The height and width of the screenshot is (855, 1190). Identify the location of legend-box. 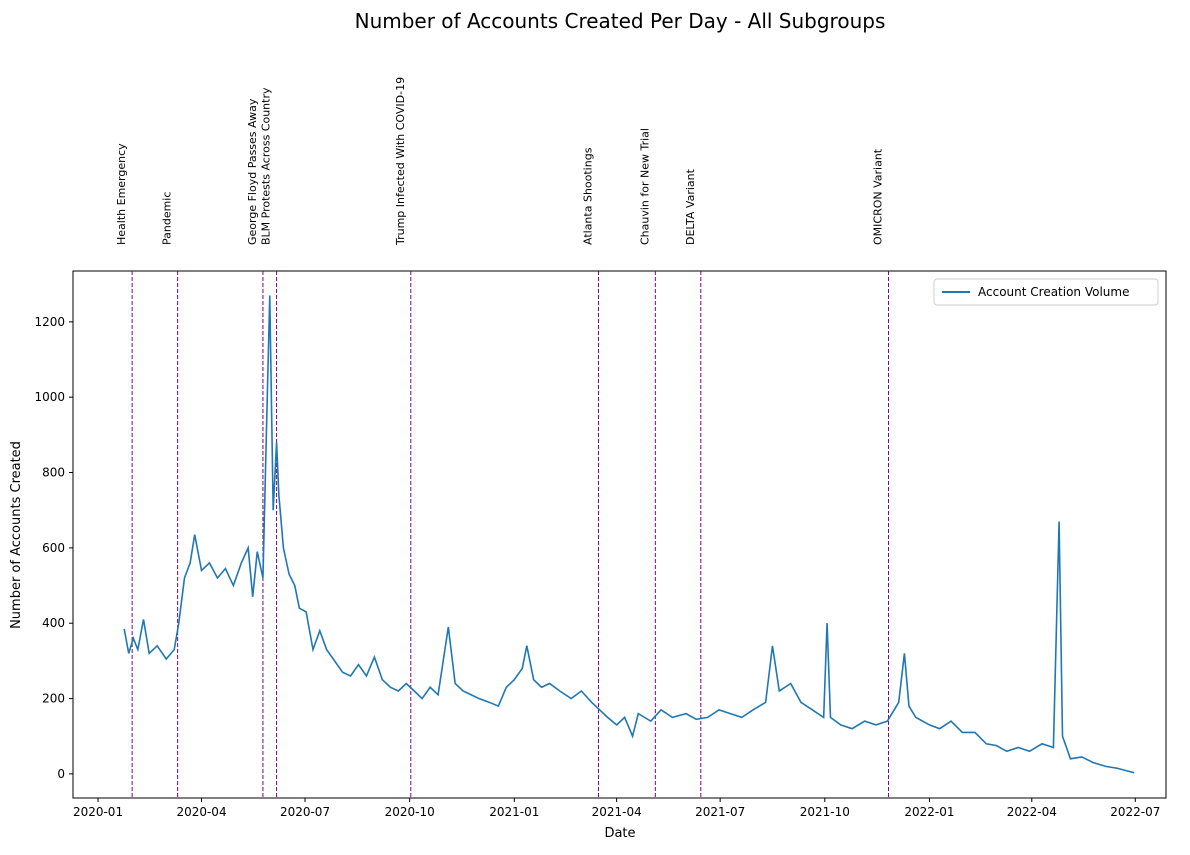
(1046, 292).